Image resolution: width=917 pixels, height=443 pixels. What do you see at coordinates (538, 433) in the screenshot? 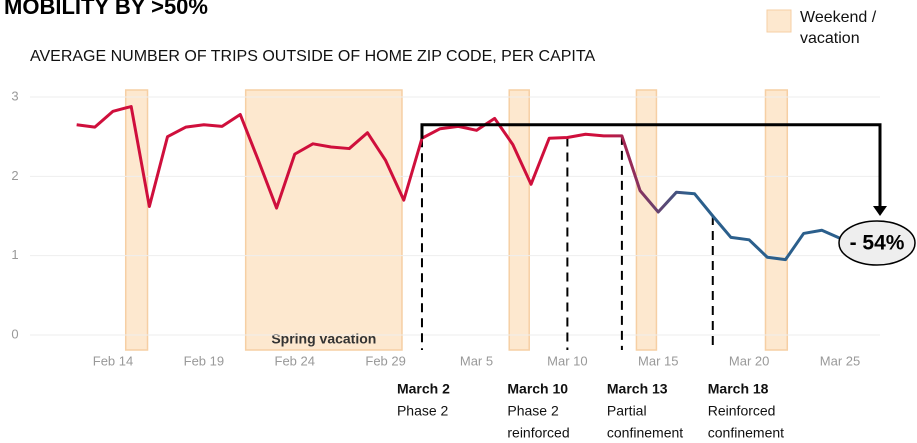
I see `event-label: reinforced` at bounding box center [538, 433].